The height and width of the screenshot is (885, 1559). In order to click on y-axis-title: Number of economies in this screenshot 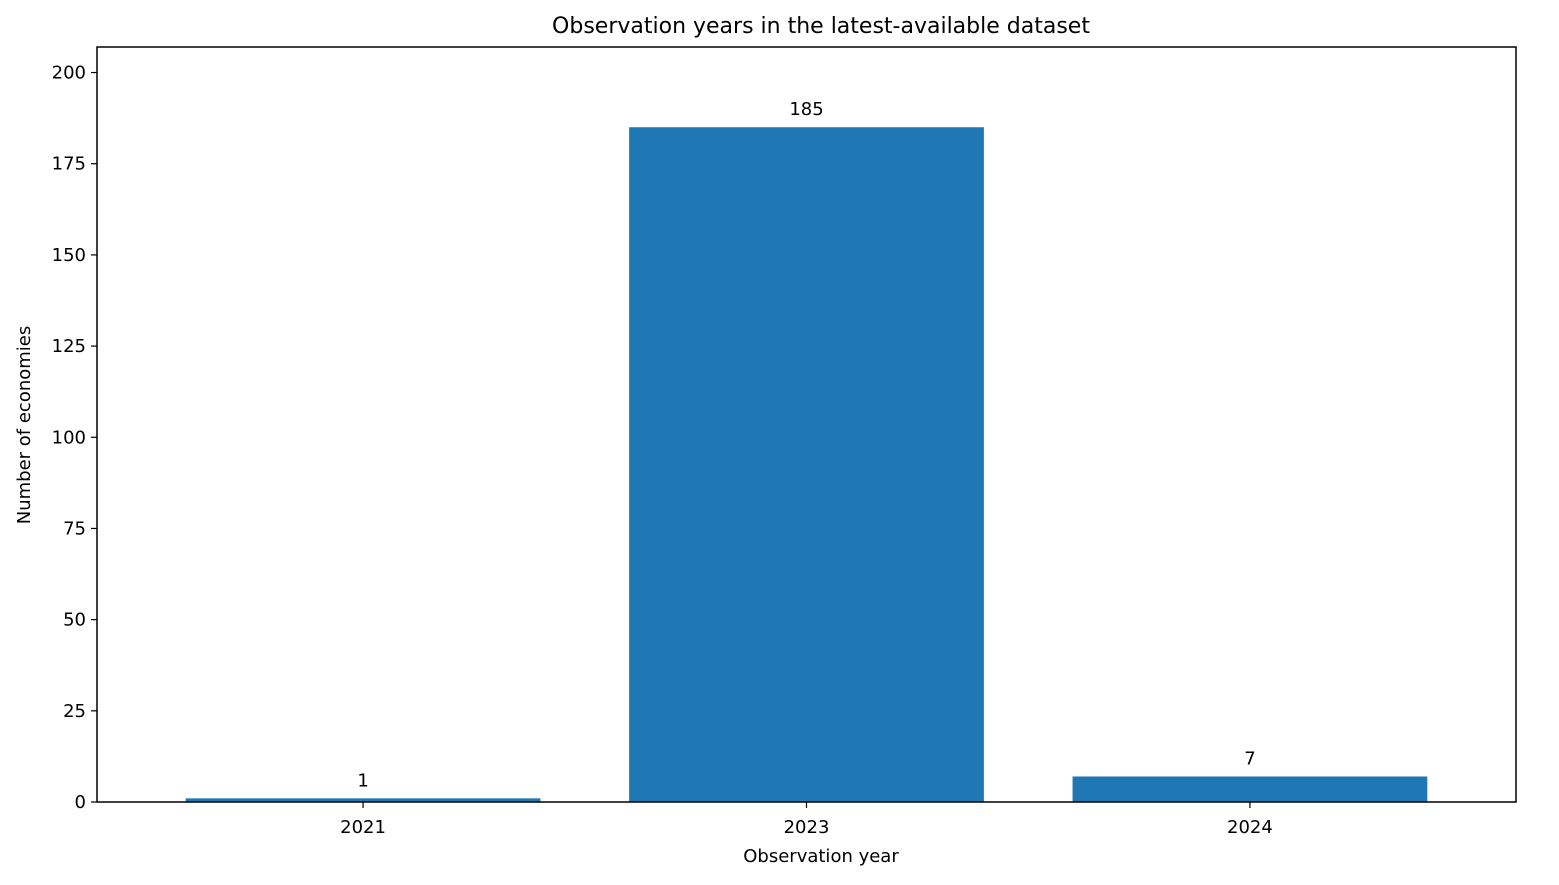, I will do `click(24, 425)`.